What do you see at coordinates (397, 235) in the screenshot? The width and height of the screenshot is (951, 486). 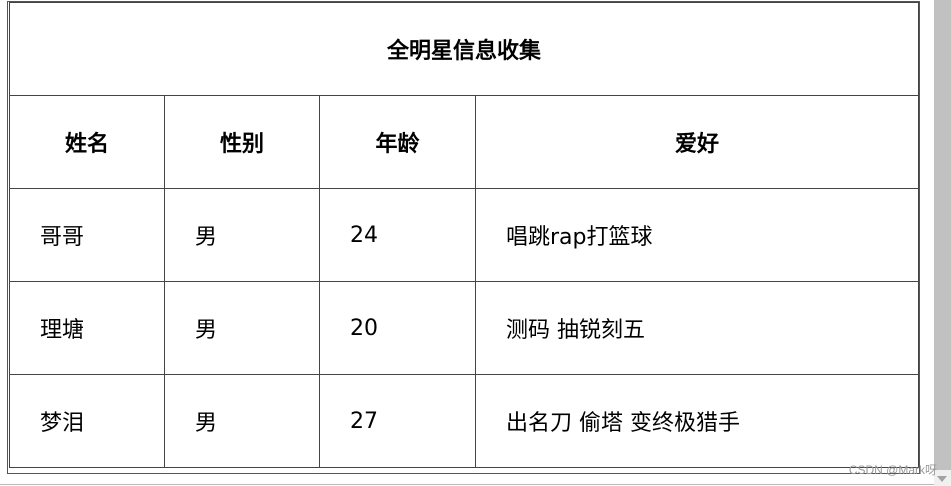 I see `cell-age: 24` at bounding box center [397, 235].